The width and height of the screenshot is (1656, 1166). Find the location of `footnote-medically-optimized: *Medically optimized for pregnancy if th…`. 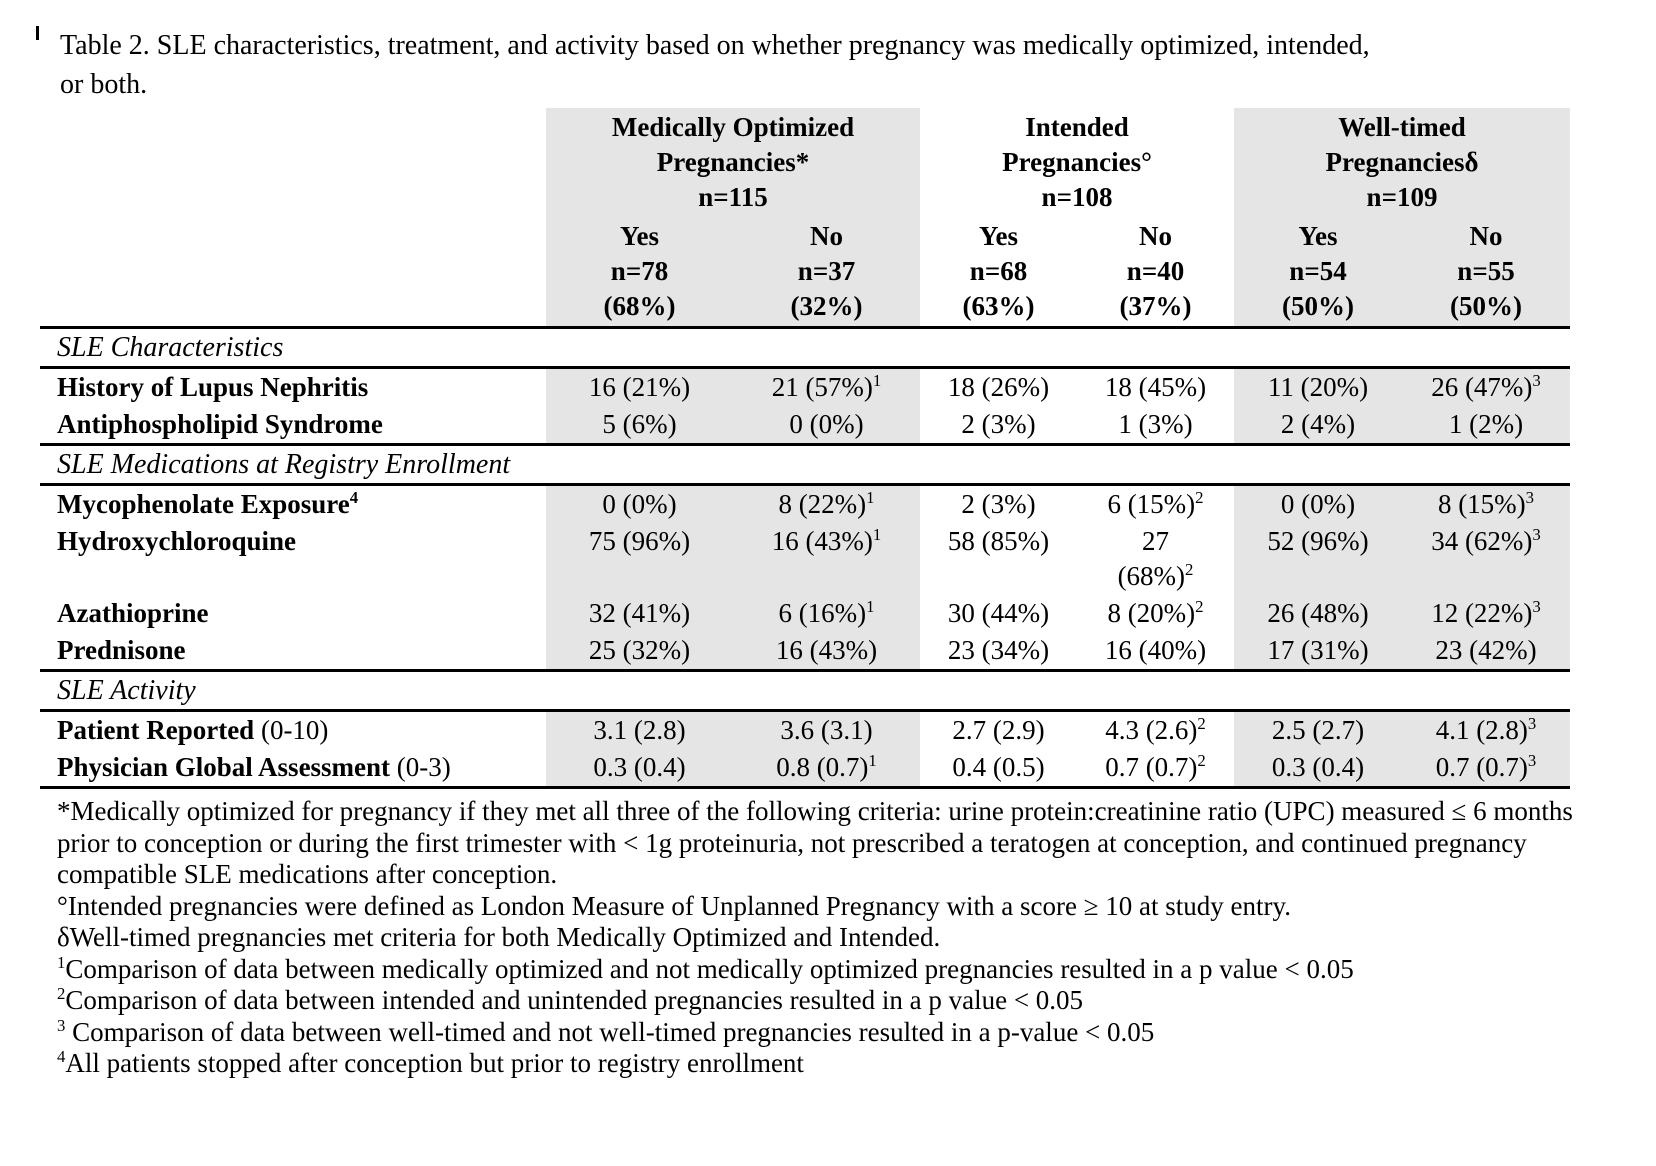

footnote-medically-optimized: *Medically optimized for pregnancy if th… is located at coordinates (815, 842).